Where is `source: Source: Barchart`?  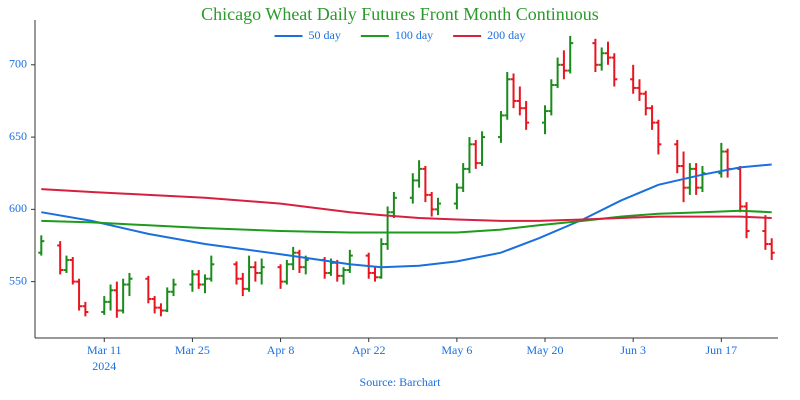 source: Source: Barchart is located at coordinates (401, 382).